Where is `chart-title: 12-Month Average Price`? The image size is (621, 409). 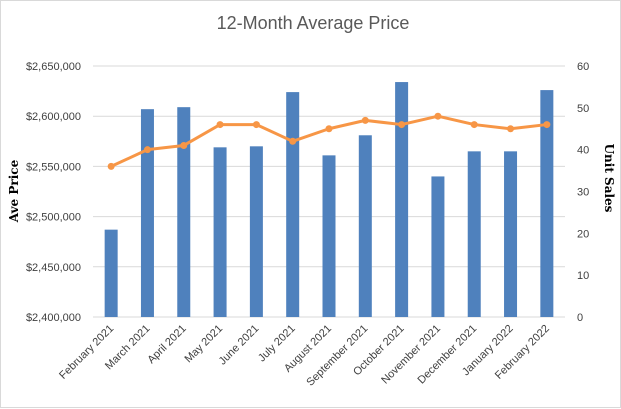 chart-title: 12-Month Average Price is located at coordinates (313, 23).